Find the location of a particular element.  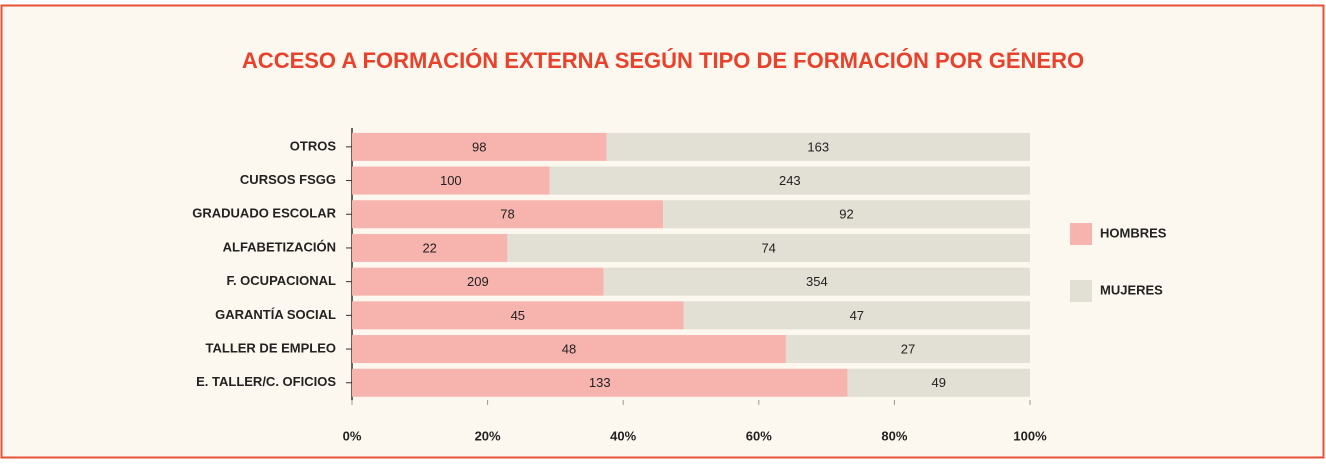

data-label: 92 is located at coordinates (846, 214).